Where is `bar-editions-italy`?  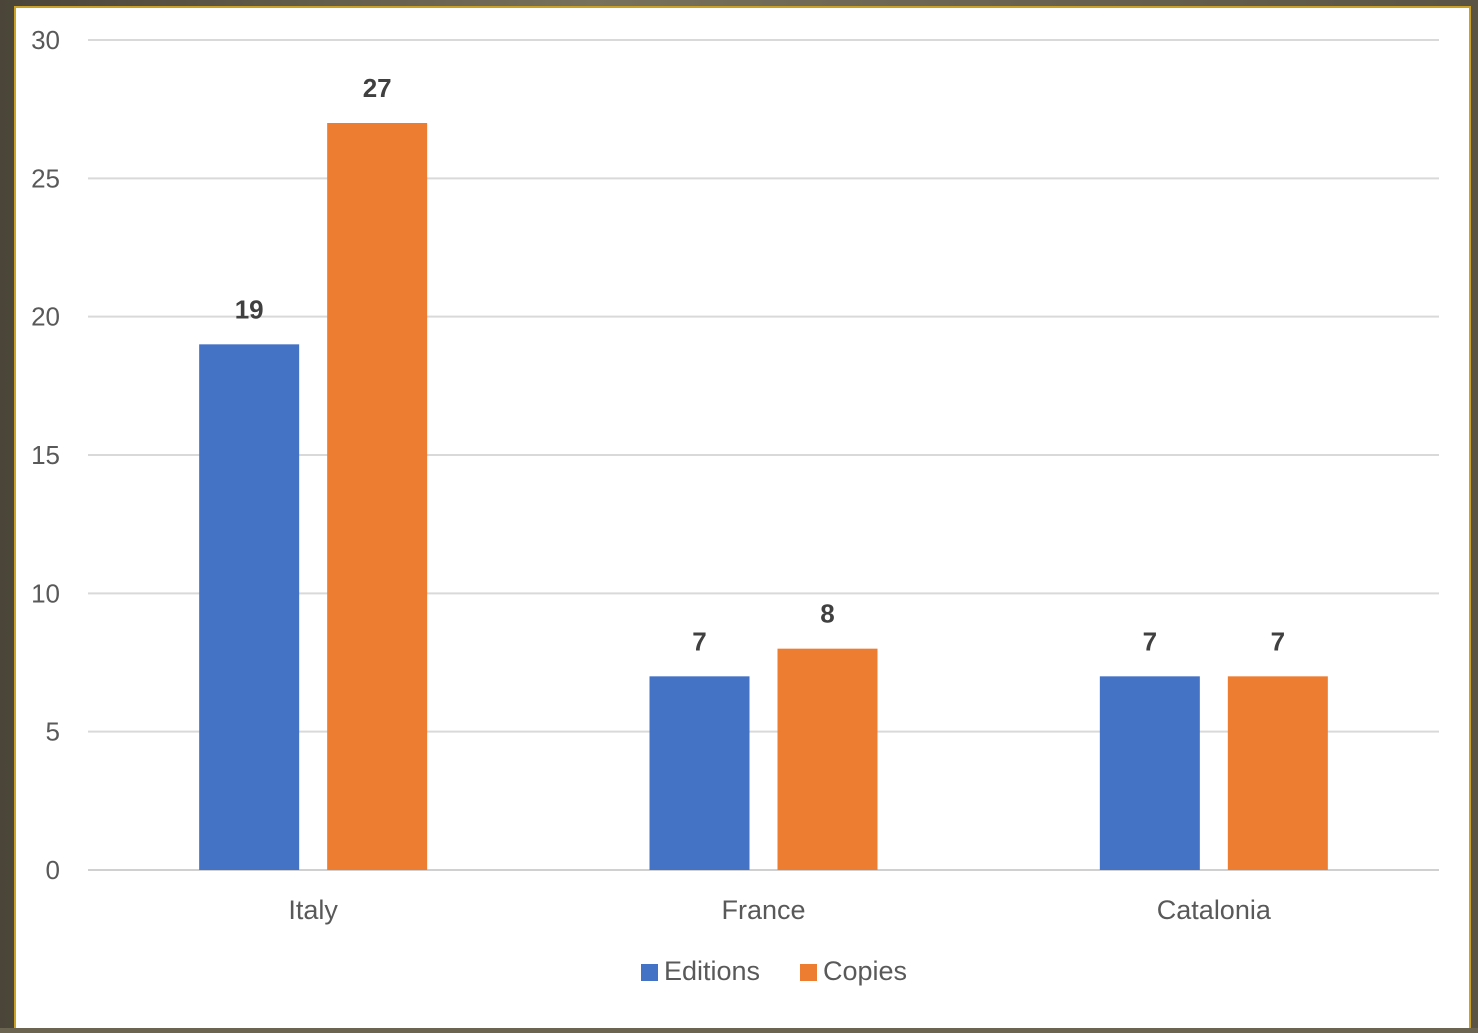 bar-editions-italy is located at coordinates (249, 607).